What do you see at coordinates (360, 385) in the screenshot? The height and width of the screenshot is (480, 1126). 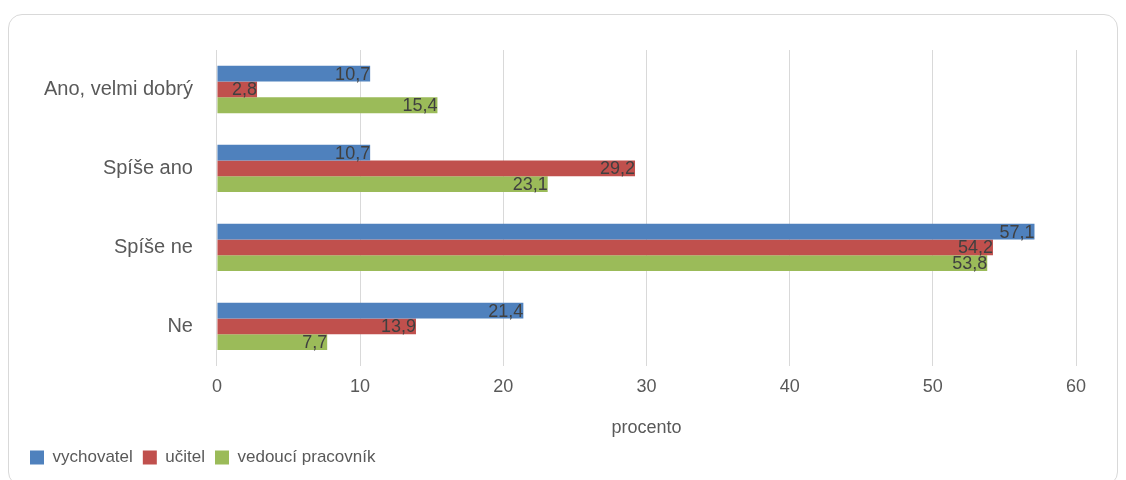 I see `x-tick-label: 10` at bounding box center [360, 385].